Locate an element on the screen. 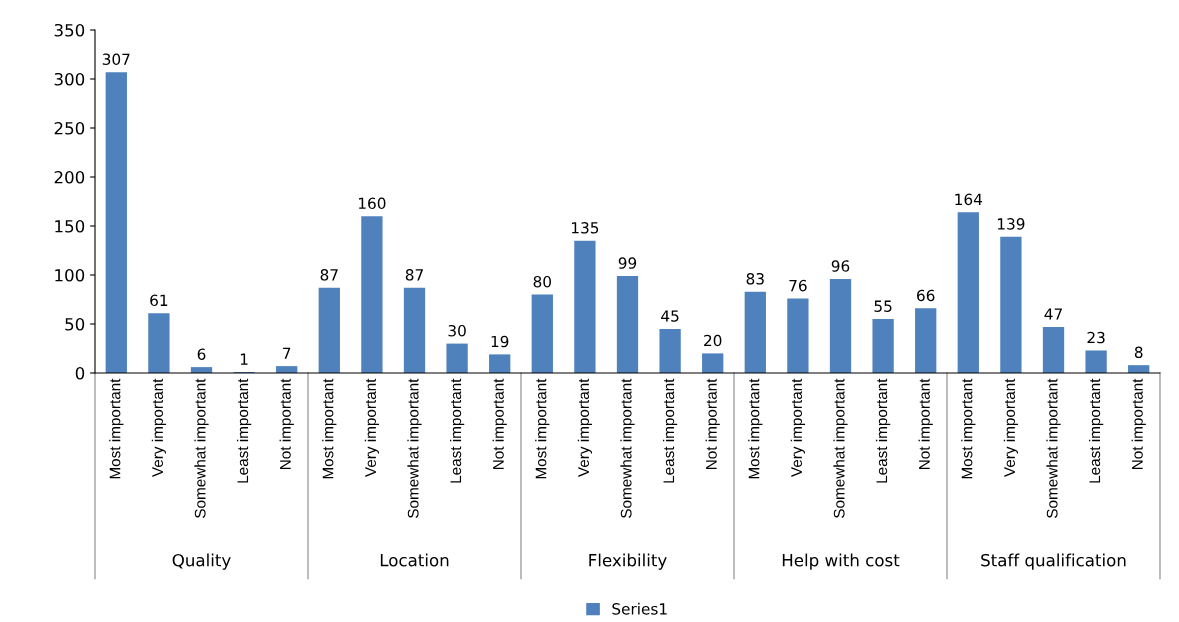  data-label: 61 is located at coordinates (159, 300).